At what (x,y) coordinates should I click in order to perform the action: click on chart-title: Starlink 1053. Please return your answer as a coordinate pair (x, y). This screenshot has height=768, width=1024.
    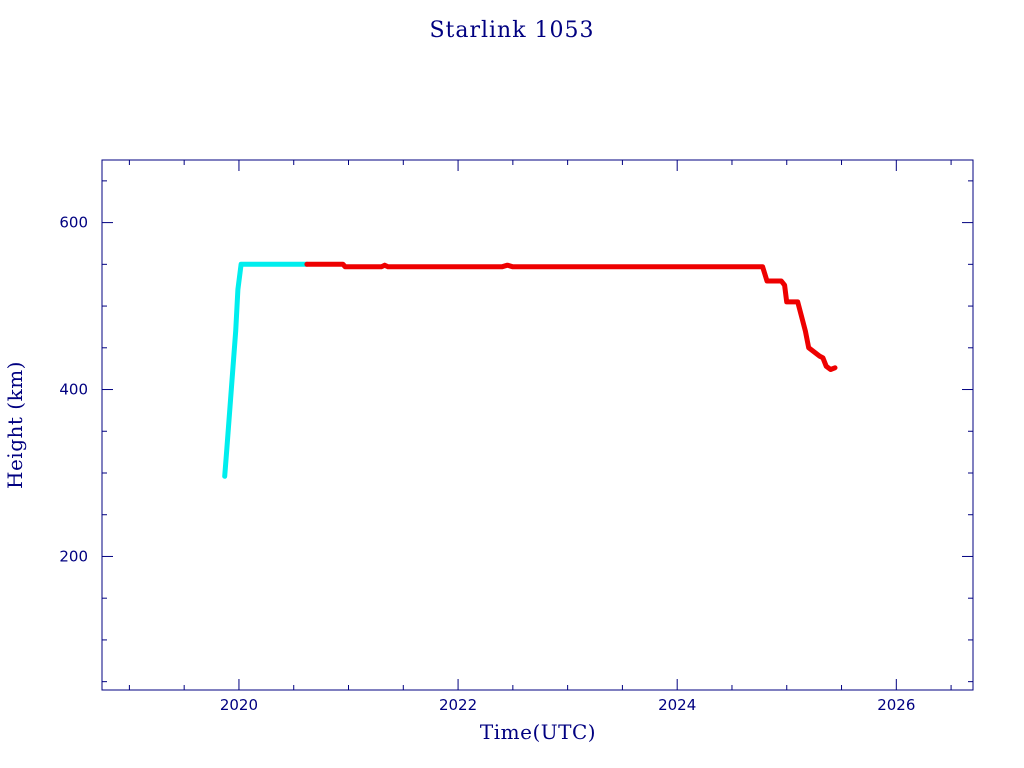
    Looking at the image, I should click on (511, 30).